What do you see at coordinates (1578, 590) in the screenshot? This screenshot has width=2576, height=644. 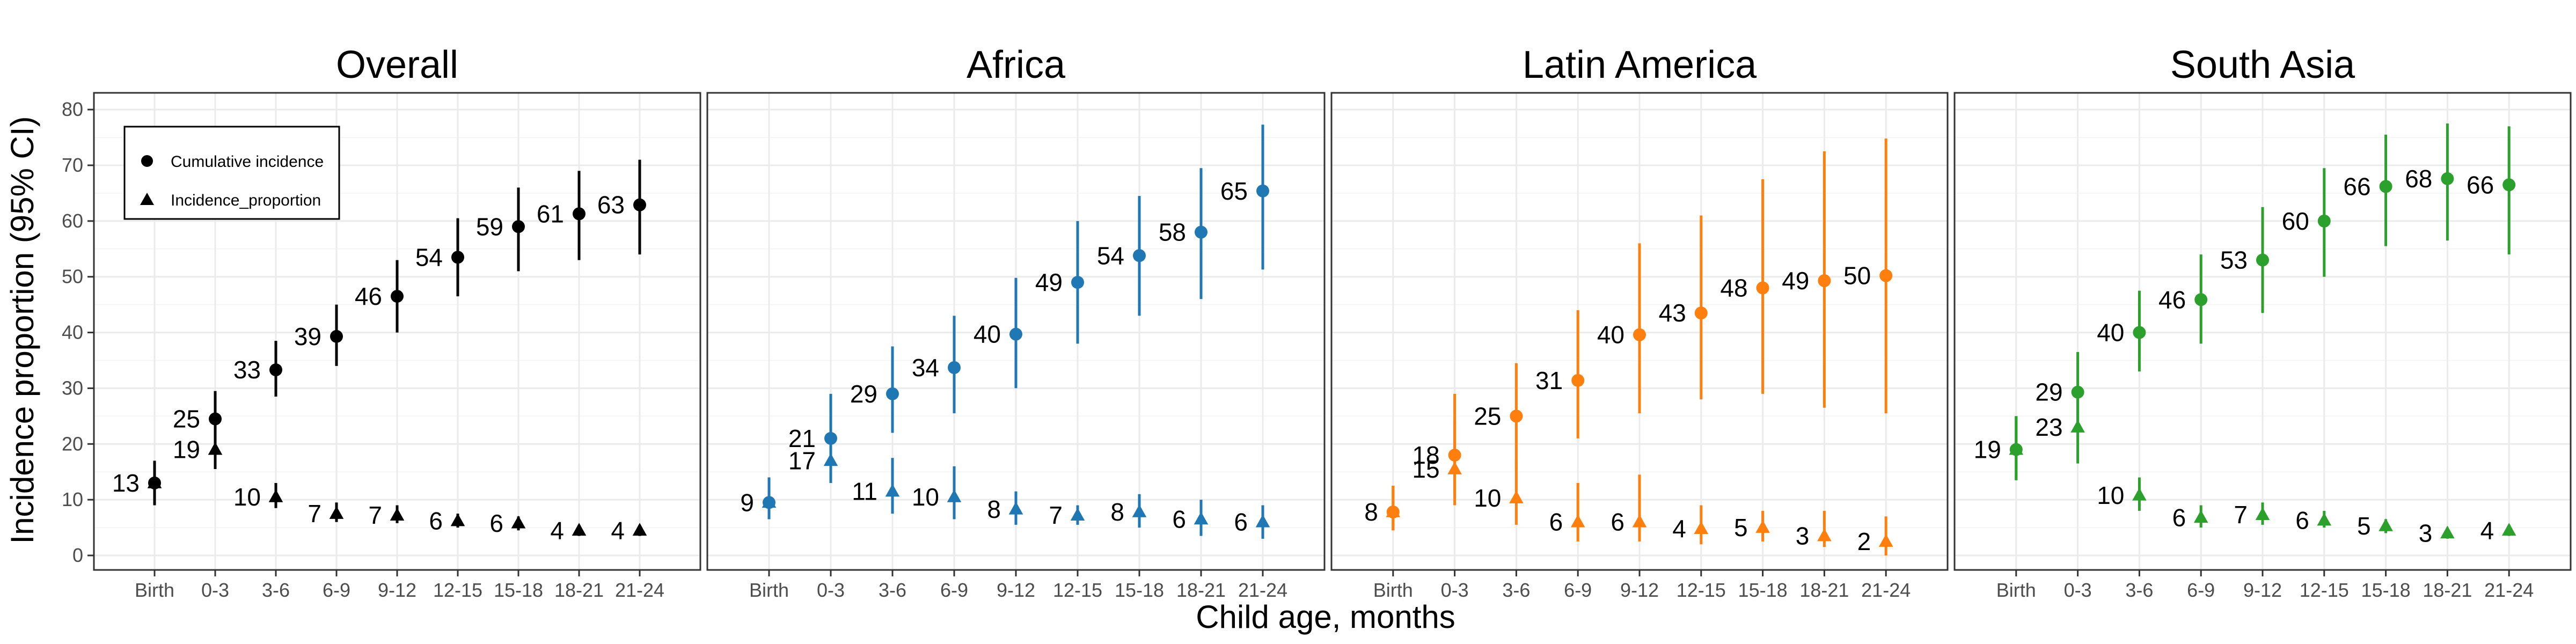 I see `x-tick-label: 6-9` at bounding box center [1578, 590].